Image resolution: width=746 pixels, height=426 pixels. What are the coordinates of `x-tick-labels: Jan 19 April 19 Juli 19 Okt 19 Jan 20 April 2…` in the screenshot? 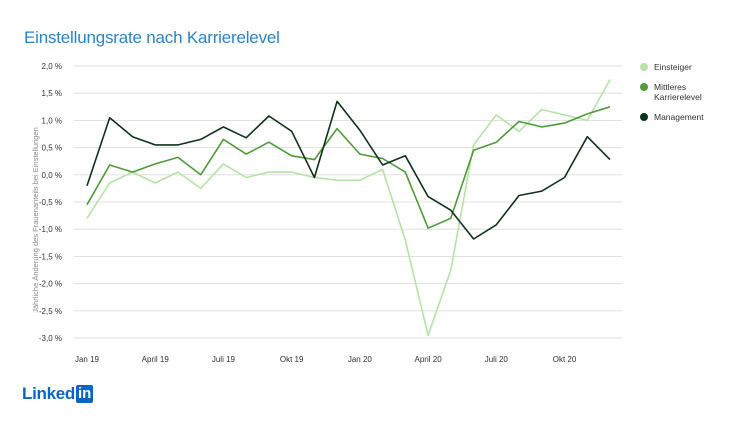 It's located at (326, 359).